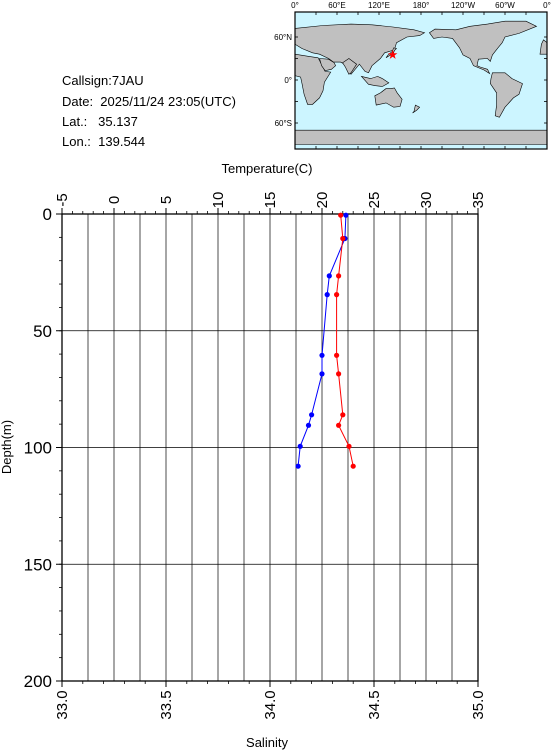  What do you see at coordinates (7, 447) in the screenshot?
I see `y-axis-label: Depth(m)` at bounding box center [7, 447].